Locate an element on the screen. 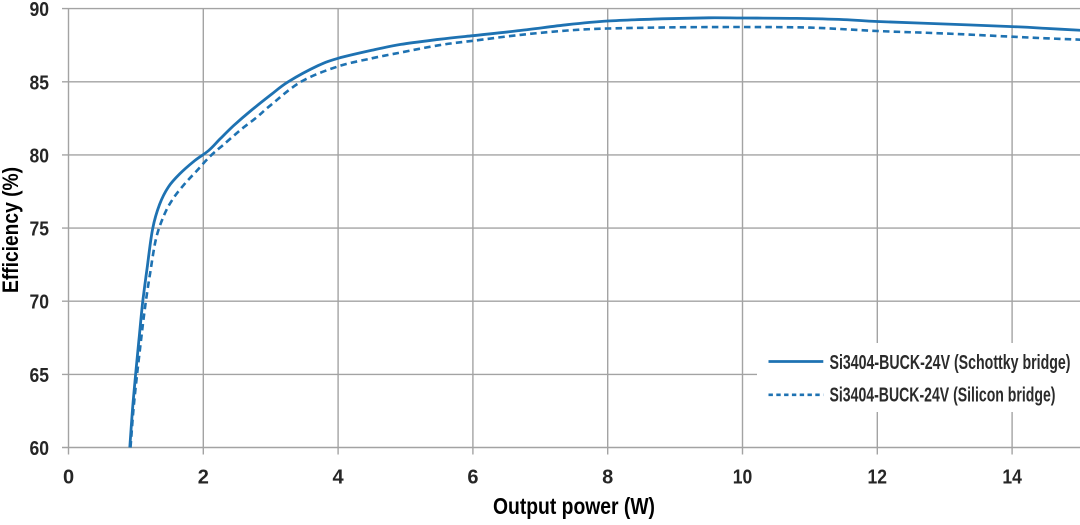  svg-text: Efficiency (%) is located at coordinates (11, 230).